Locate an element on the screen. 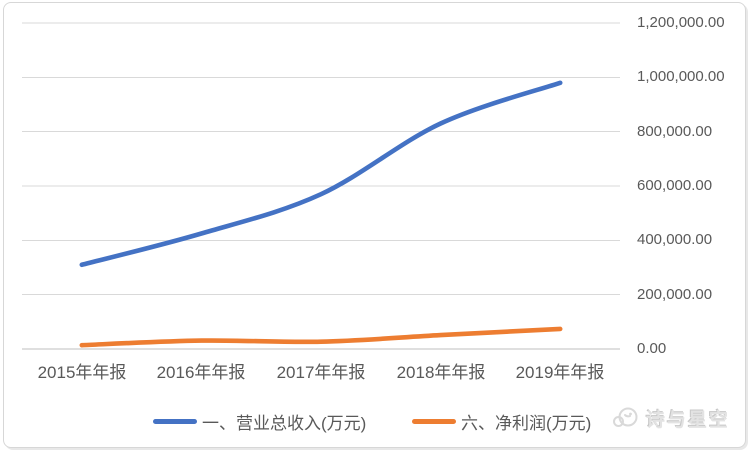 This screenshot has height=452, width=751. y-axis-tick-label: 400,000.00 is located at coordinates (675, 239).